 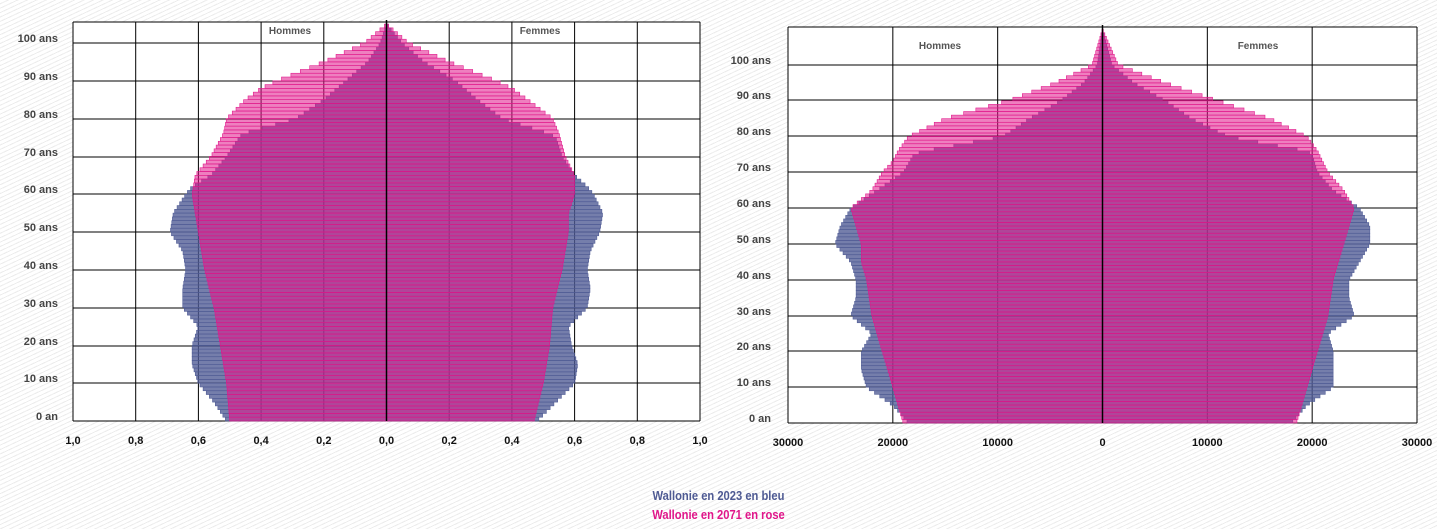 What do you see at coordinates (290, 31) in the screenshot?
I see `group-label-hommes: Hommes` at bounding box center [290, 31].